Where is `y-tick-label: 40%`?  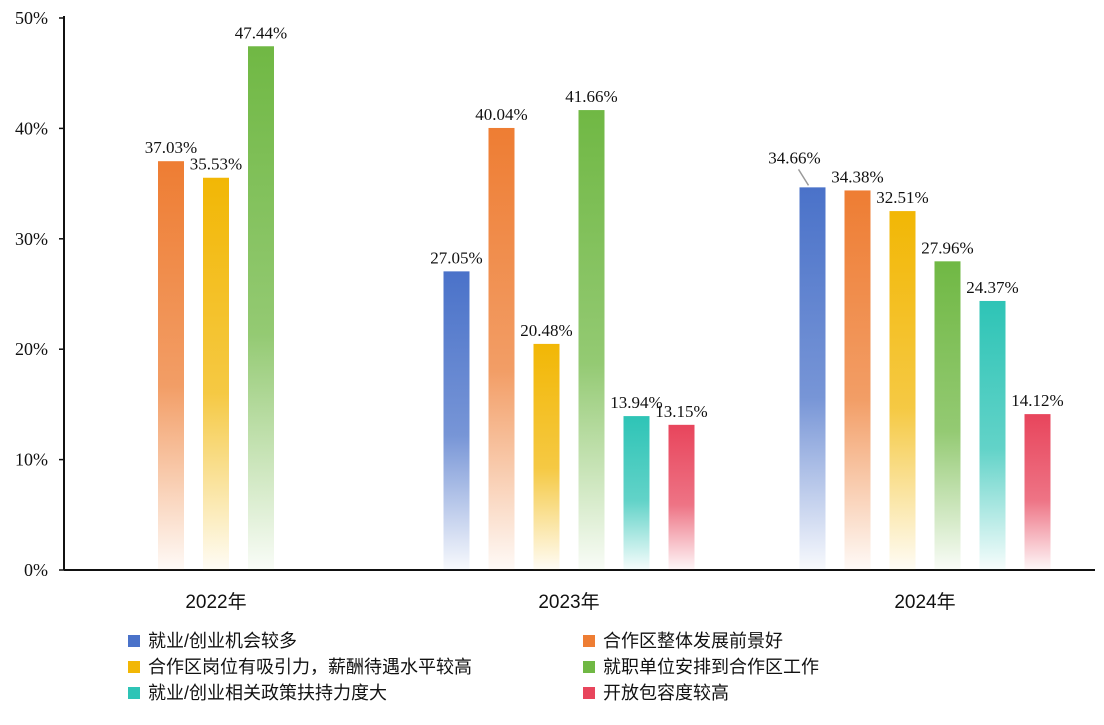 y-tick-label: 40% is located at coordinates (31, 128).